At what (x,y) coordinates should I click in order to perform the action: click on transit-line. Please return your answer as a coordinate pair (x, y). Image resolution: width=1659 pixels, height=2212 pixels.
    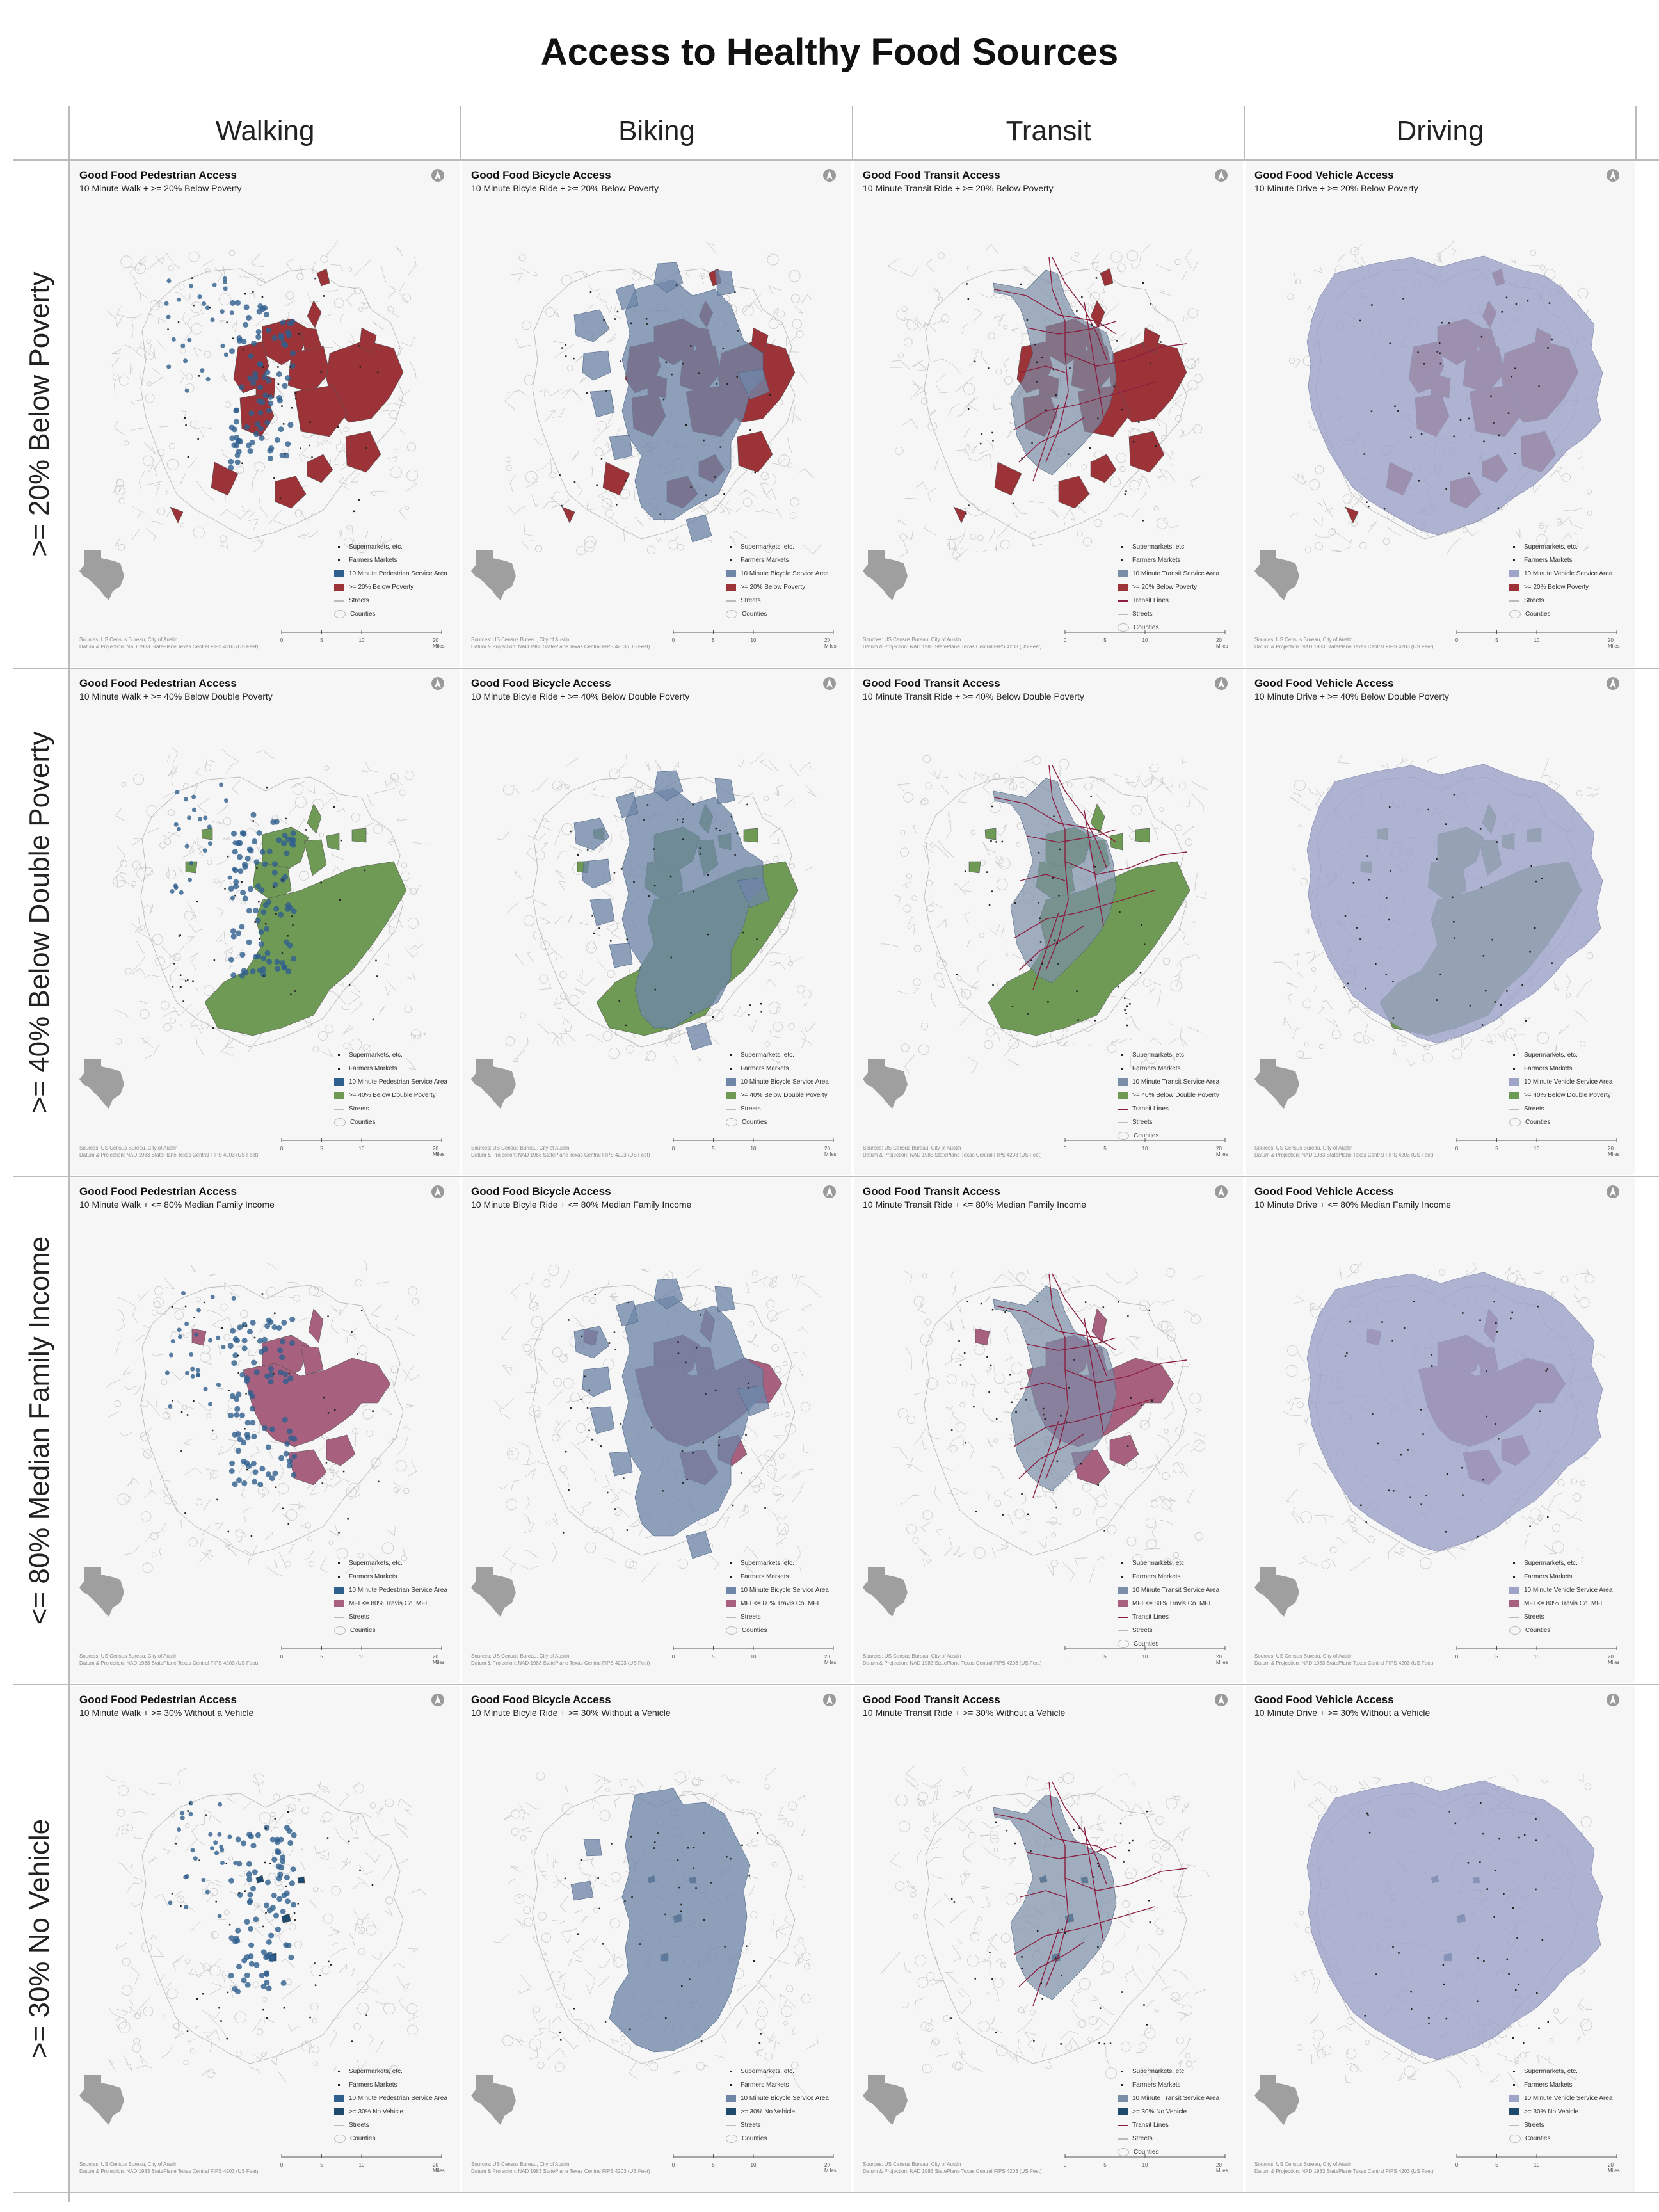
    Looking at the image, I should click on (1051, 440).